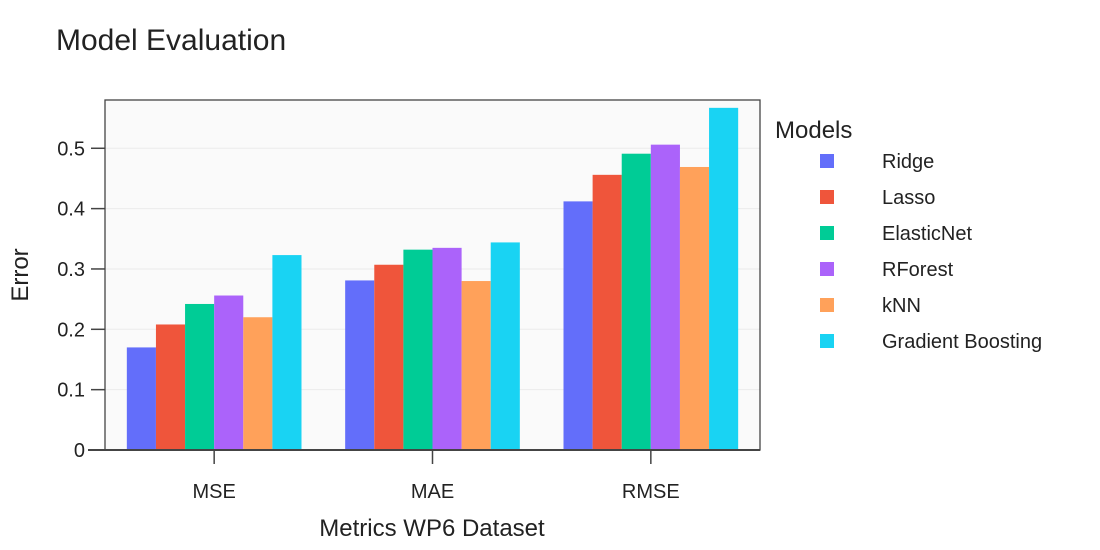  Describe the element at coordinates (229, 372) in the screenshot. I see `bar-rforest-mse` at that location.